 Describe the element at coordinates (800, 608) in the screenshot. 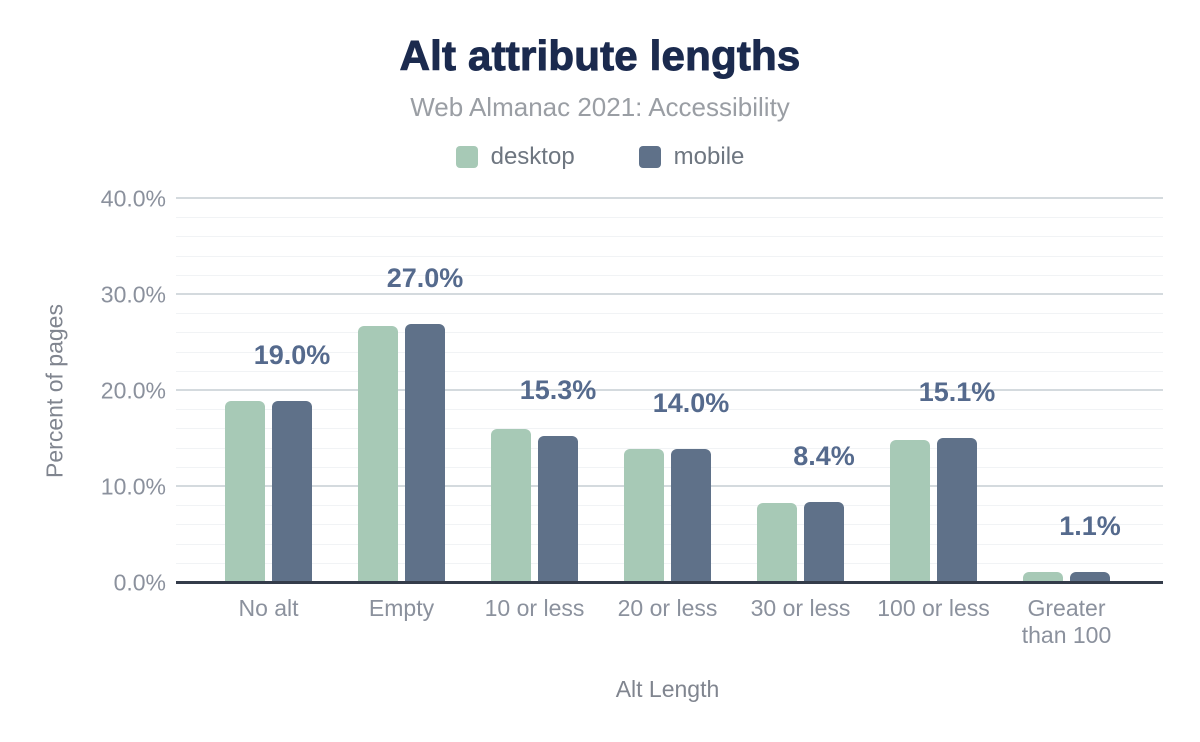

I see `x-tick-label: 30 or less` at that location.